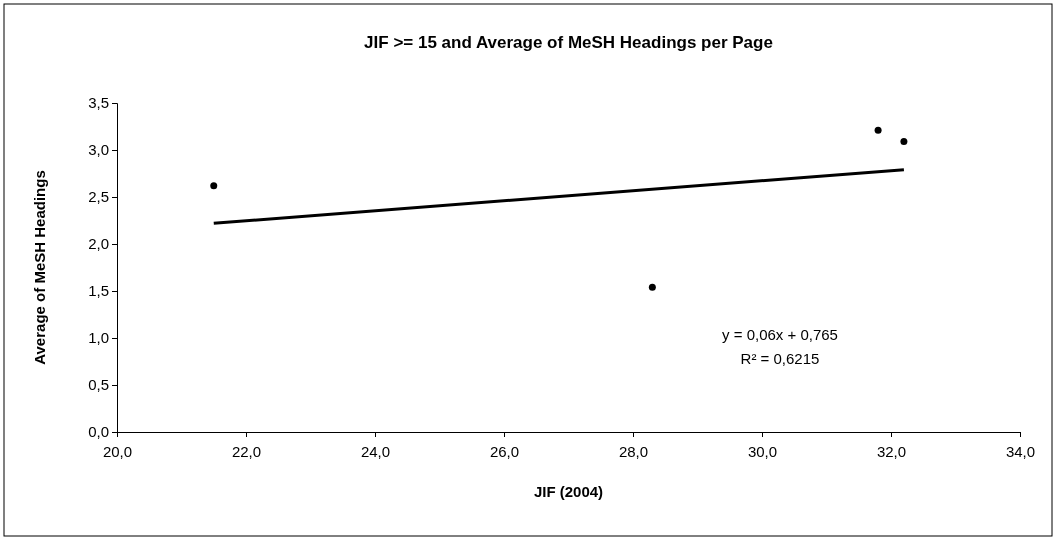 This screenshot has height=541, width=1057. Describe the element at coordinates (98, 338) in the screenshot. I see `y-tick-label: 1,0` at that location.